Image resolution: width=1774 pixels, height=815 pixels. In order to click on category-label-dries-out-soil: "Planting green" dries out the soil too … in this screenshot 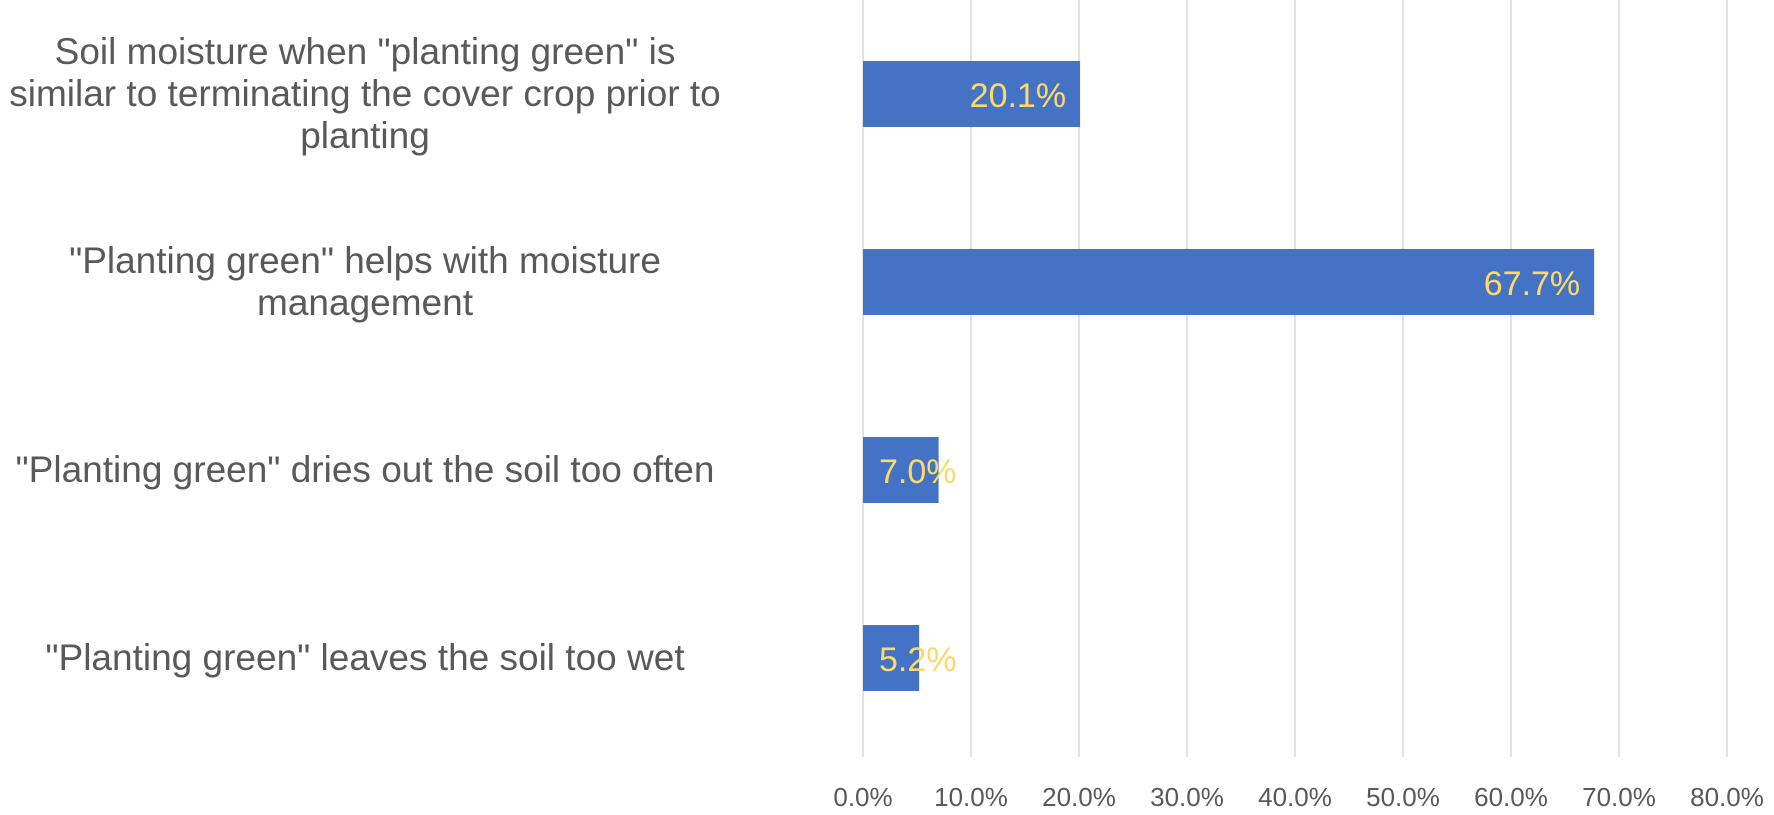, I will do `click(365, 469)`.